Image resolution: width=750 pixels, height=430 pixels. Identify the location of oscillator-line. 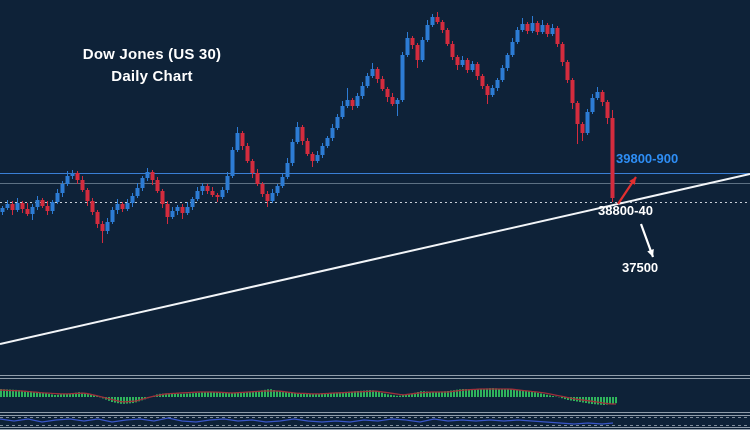
(307, 421).